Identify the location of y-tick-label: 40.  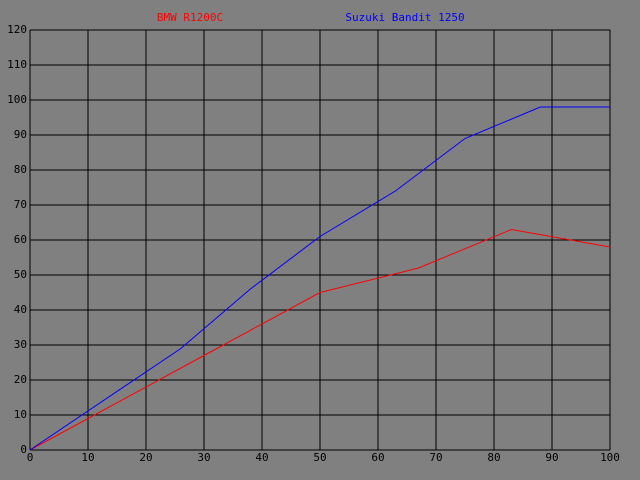
(20, 309).